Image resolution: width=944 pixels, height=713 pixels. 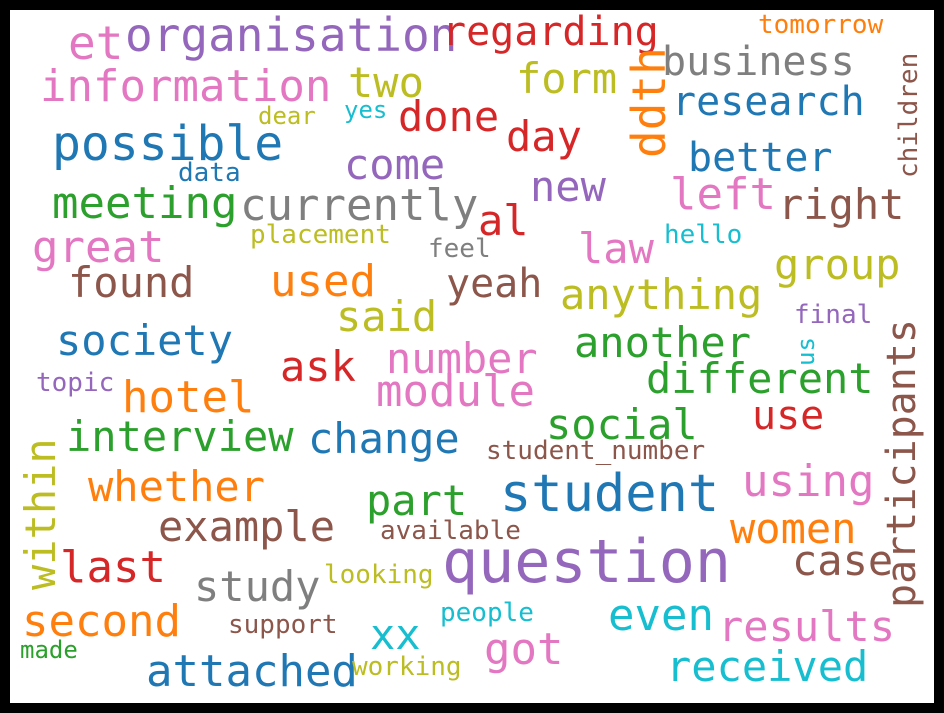 What do you see at coordinates (320, 235) in the screenshot?
I see `word-placement: placement` at bounding box center [320, 235].